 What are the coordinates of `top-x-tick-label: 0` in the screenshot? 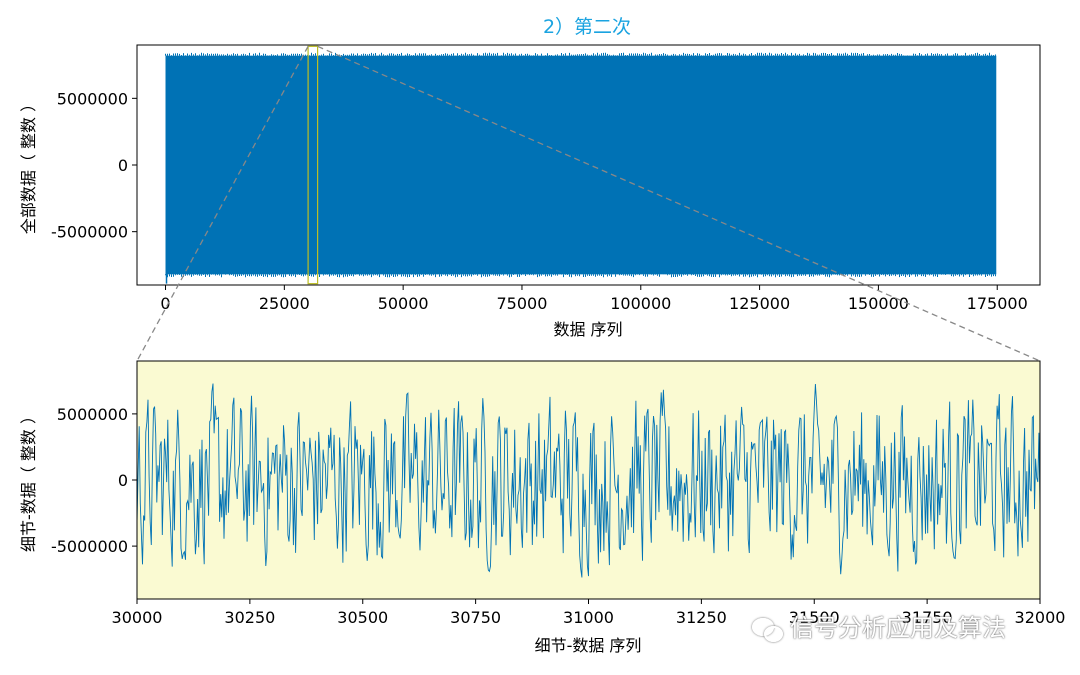 It's located at (165, 303).